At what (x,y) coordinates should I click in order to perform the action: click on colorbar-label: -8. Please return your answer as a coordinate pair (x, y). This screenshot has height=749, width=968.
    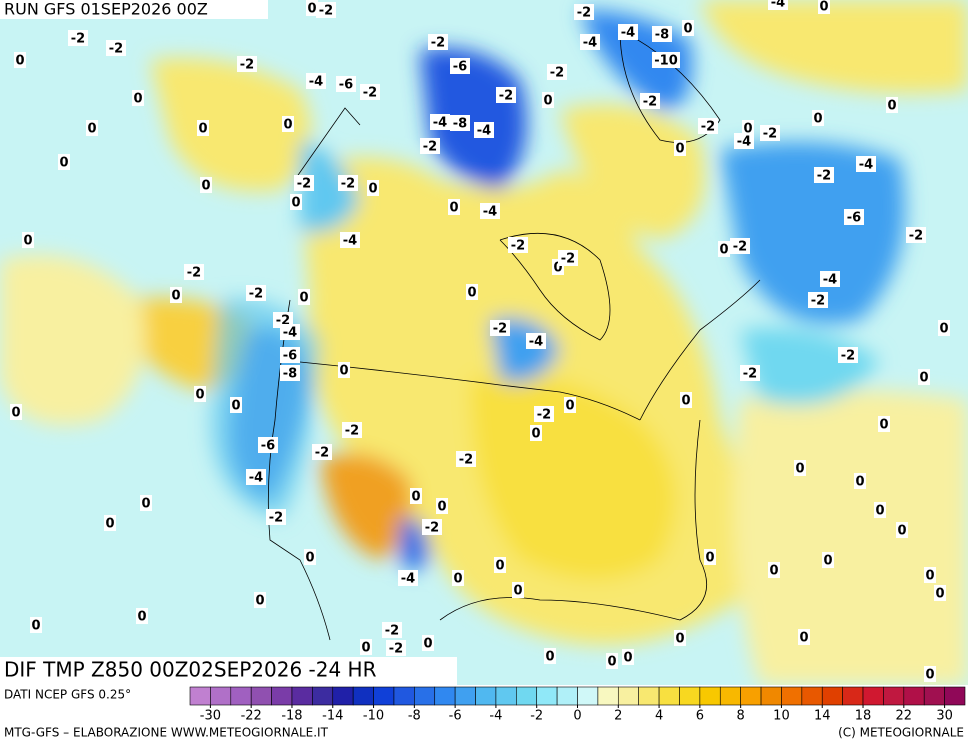
    Looking at the image, I should click on (414, 716).